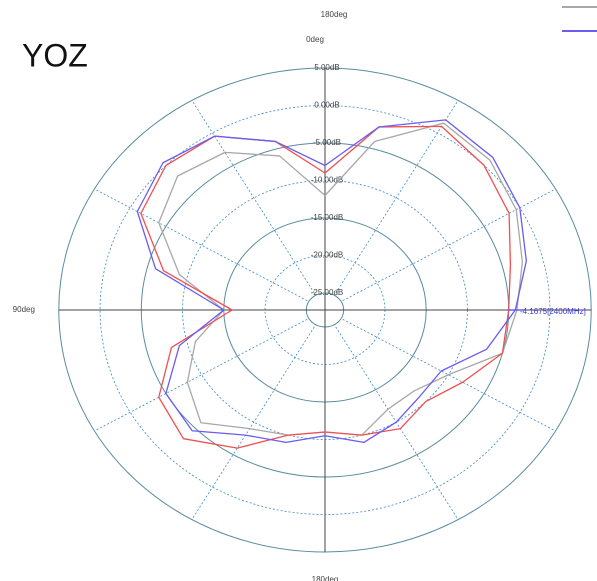 The image size is (597, 581). Describe the element at coordinates (326, 105) in the screenshot. I see `r-tick-label: 0.00dB` at that location.